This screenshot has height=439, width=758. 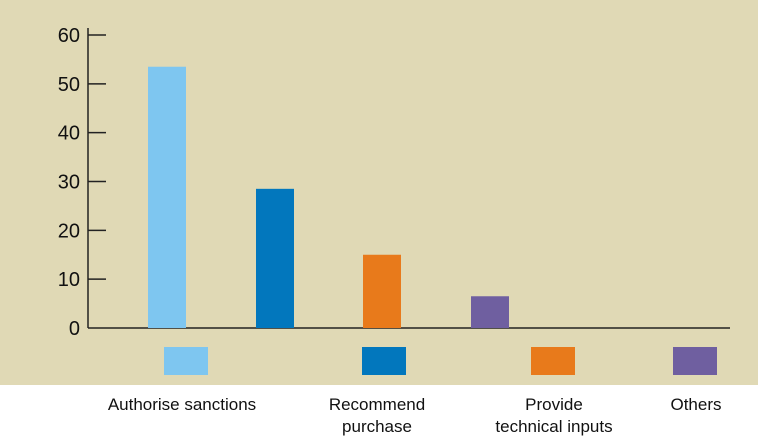 What do you see at coordinates (182, 404) in the screenshot?
I see `legend-label-0: Authorise sanctions` at bounding box center [182, 404].